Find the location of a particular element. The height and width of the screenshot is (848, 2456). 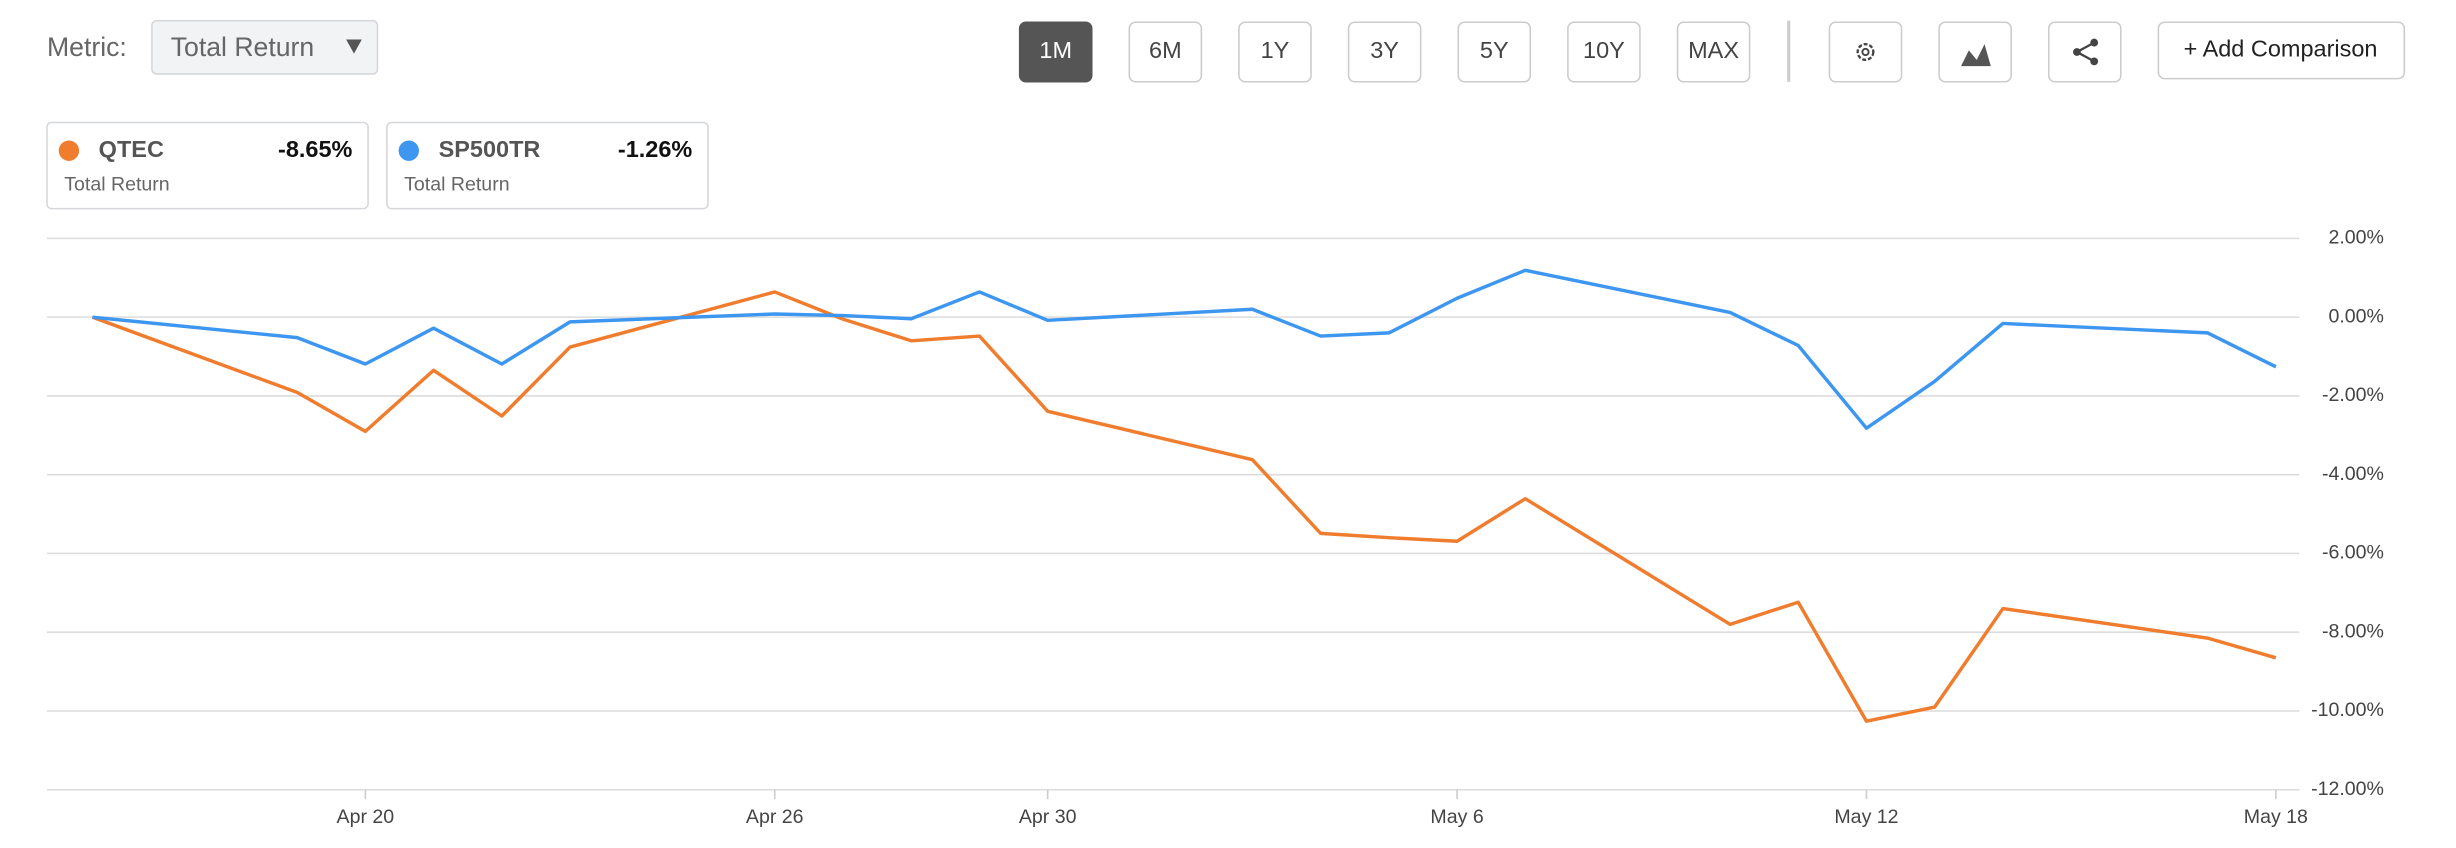

chart-type-button is located at coordinates (1975, 52).